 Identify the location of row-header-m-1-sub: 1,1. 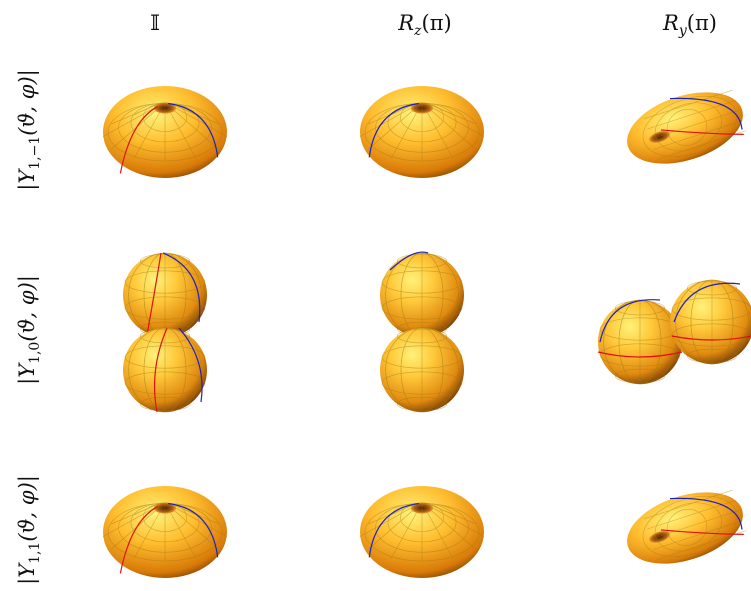
(35, 553).